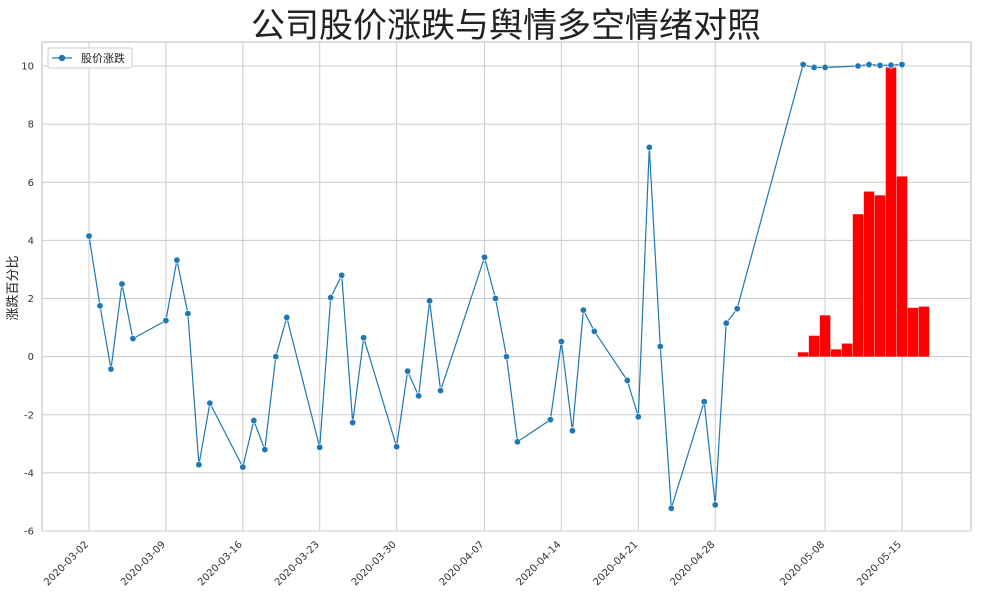  Describe the element at coordinates (692, 563) in the screenshot. I see `x-tick-label: 2020-04-28` at that location.